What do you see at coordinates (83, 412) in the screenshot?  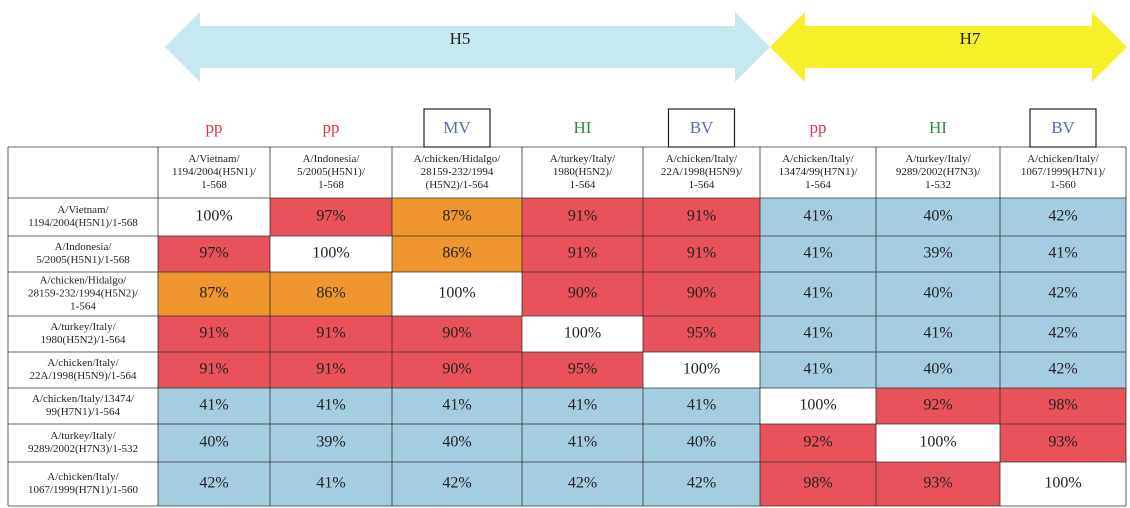 I see `row-label: 99(H7N1)/1-564` at bounding box center [83, 412].